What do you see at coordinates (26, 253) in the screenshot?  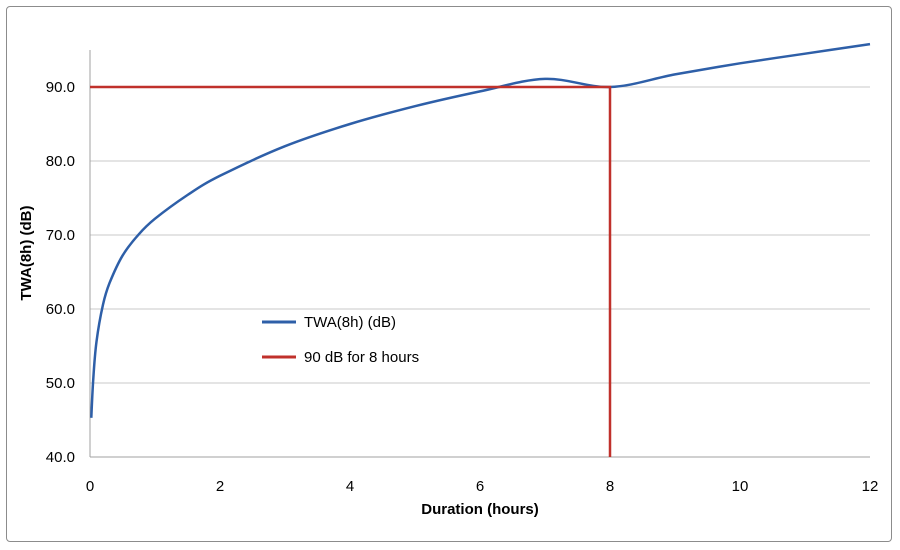 I see `y-axis-title: TWA(8h) (dB)` at bounding box center [26, 253].